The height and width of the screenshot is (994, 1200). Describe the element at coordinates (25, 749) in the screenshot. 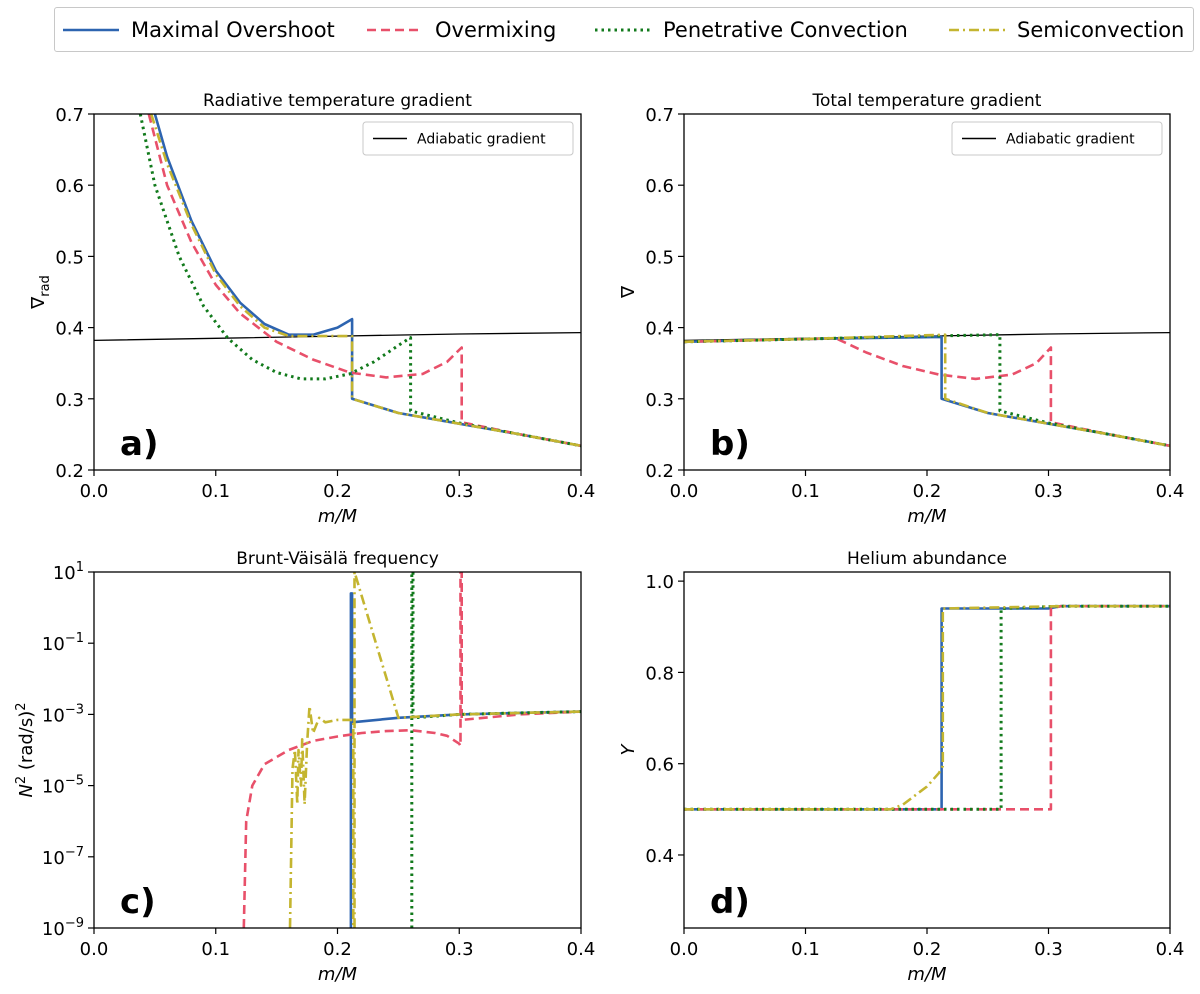

I see `y-axis-label: N2 (rad/s)2` at that location.